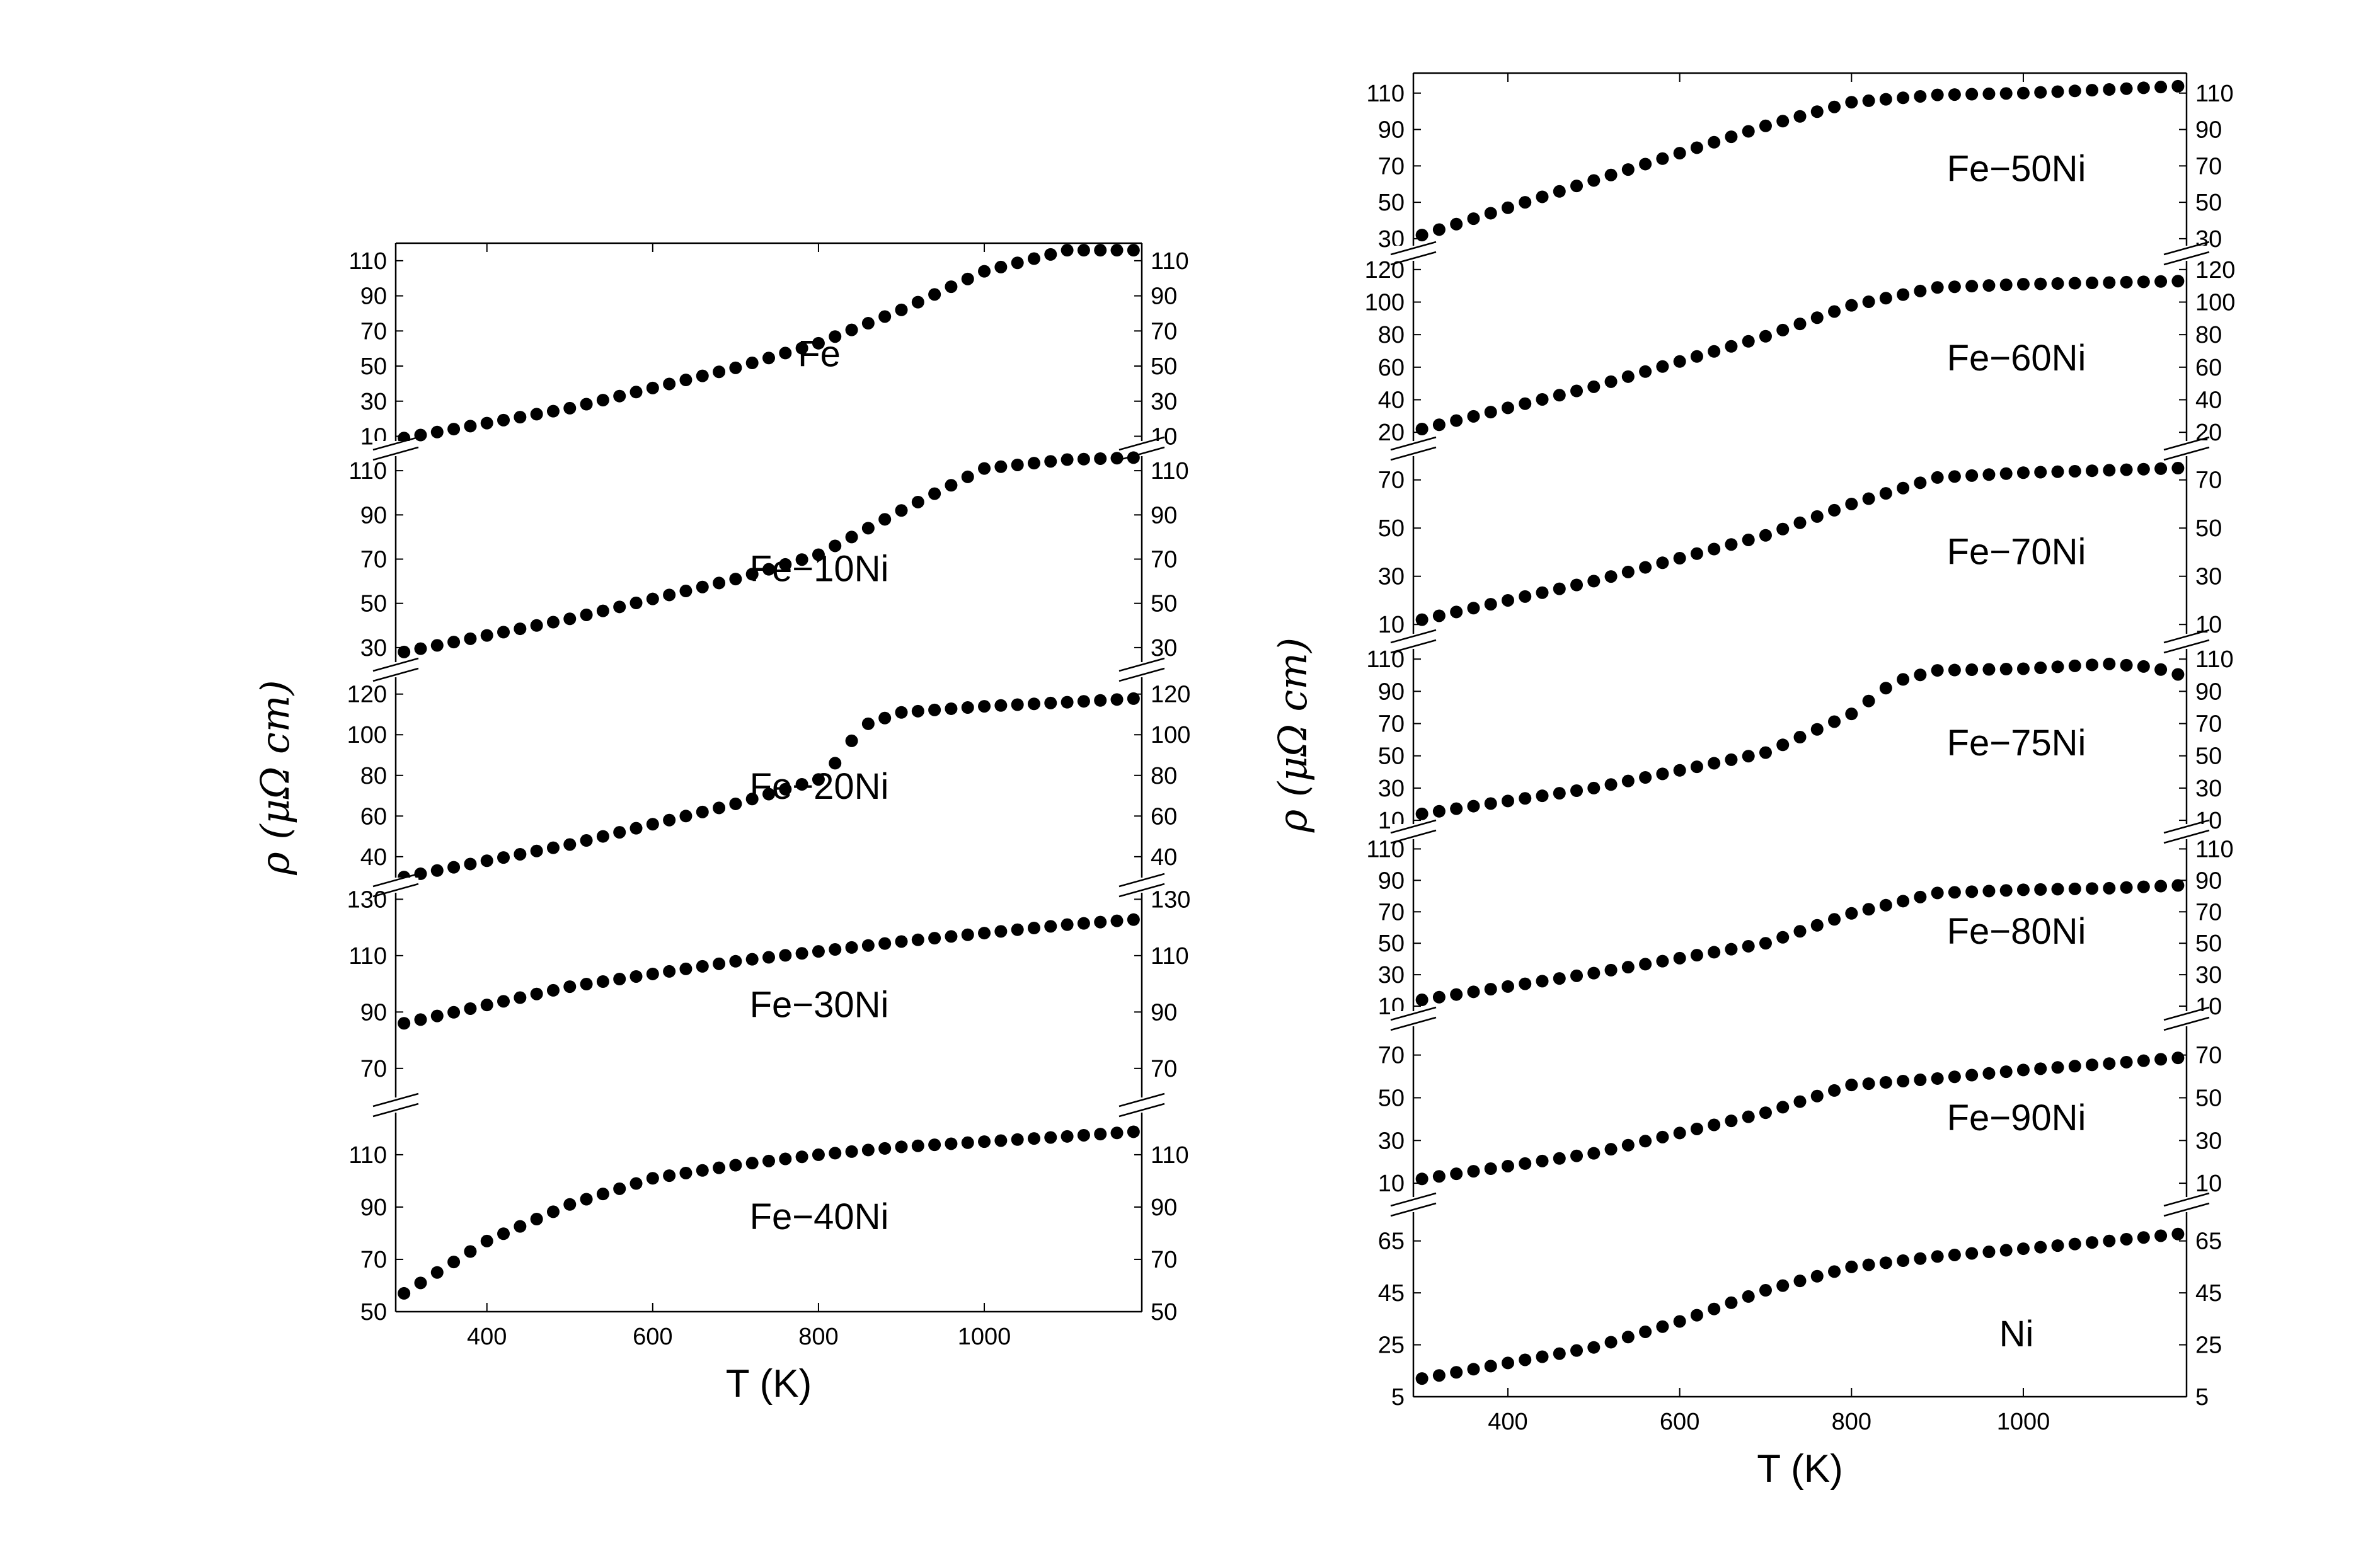 This screenshot has width=2380, height=1541. What do you see at coordinates (2208, 881) in the screenshot?
I see `y-tick-label: 90` at bounding box center [2208, 881].